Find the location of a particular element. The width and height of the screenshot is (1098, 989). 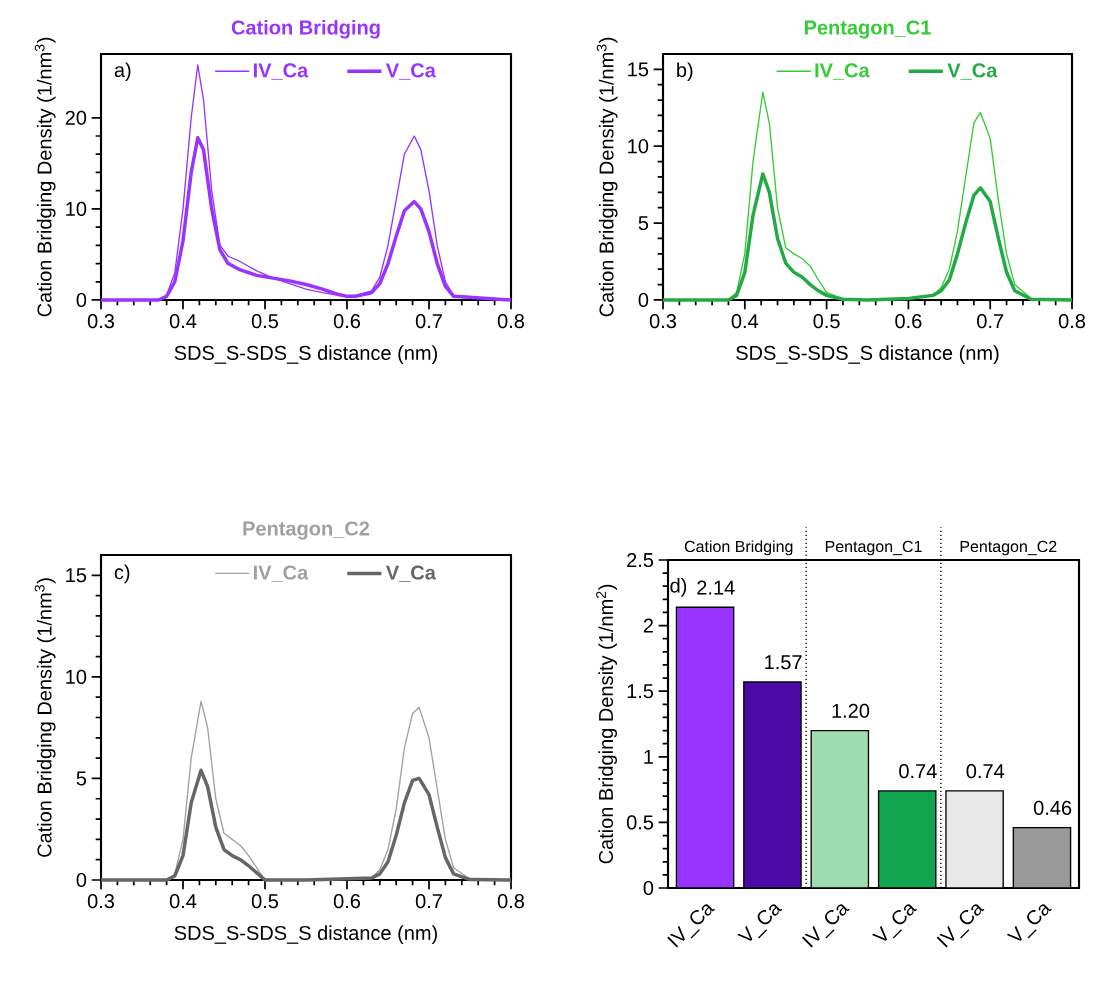

text: Pentagon_C2 is located at coordinates (1008, 548).